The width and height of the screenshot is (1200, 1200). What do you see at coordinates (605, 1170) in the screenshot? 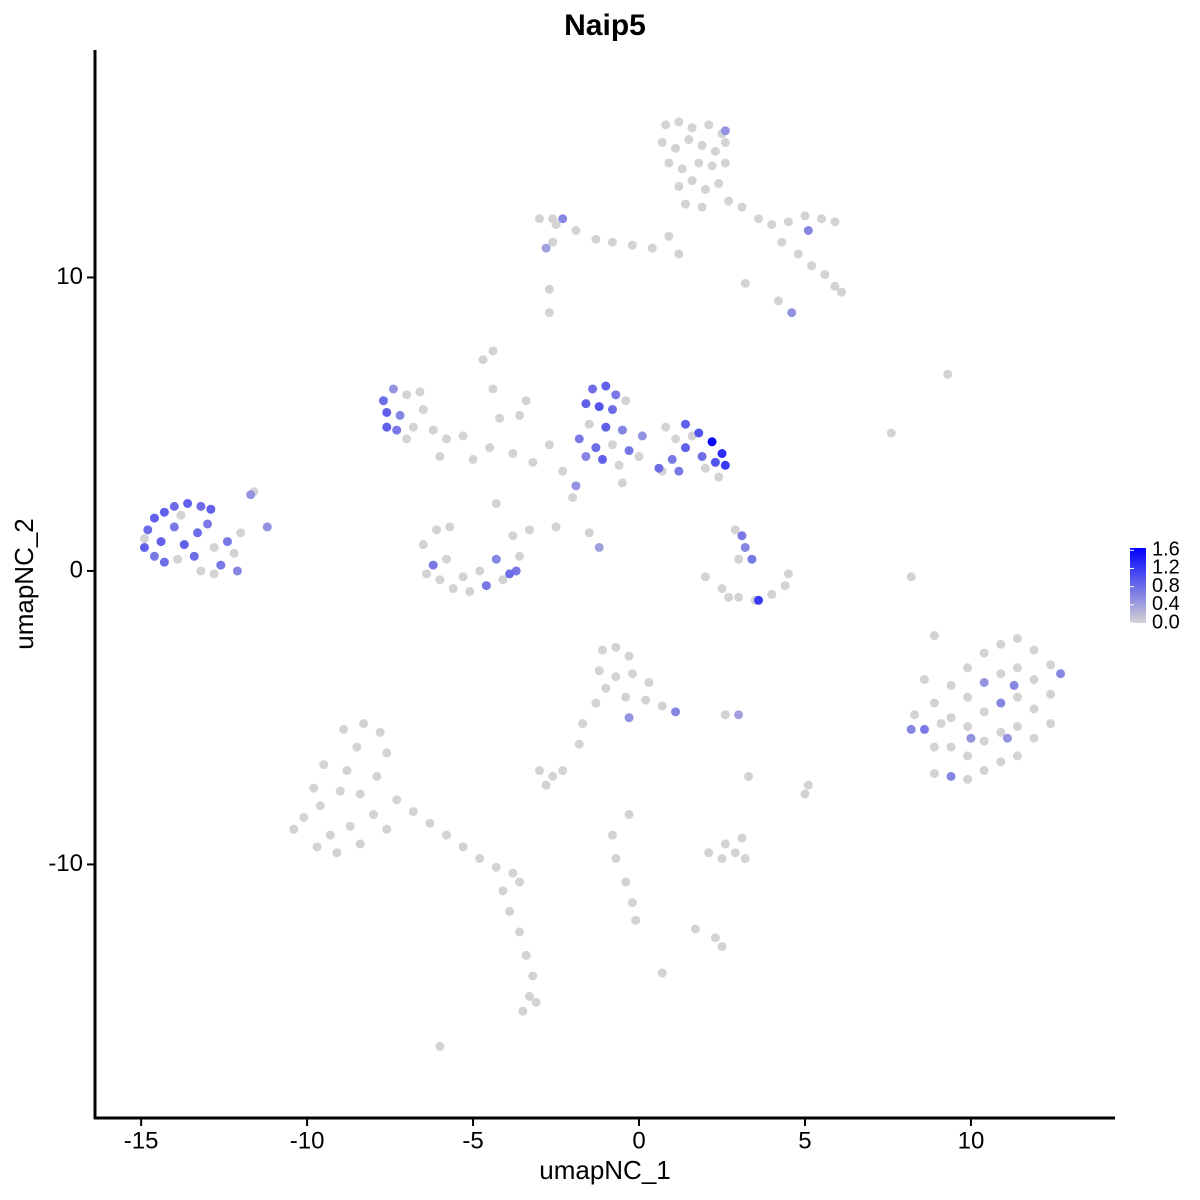
I see `x-axis-title: umapNC_1` at bounding box center [605, 1170].